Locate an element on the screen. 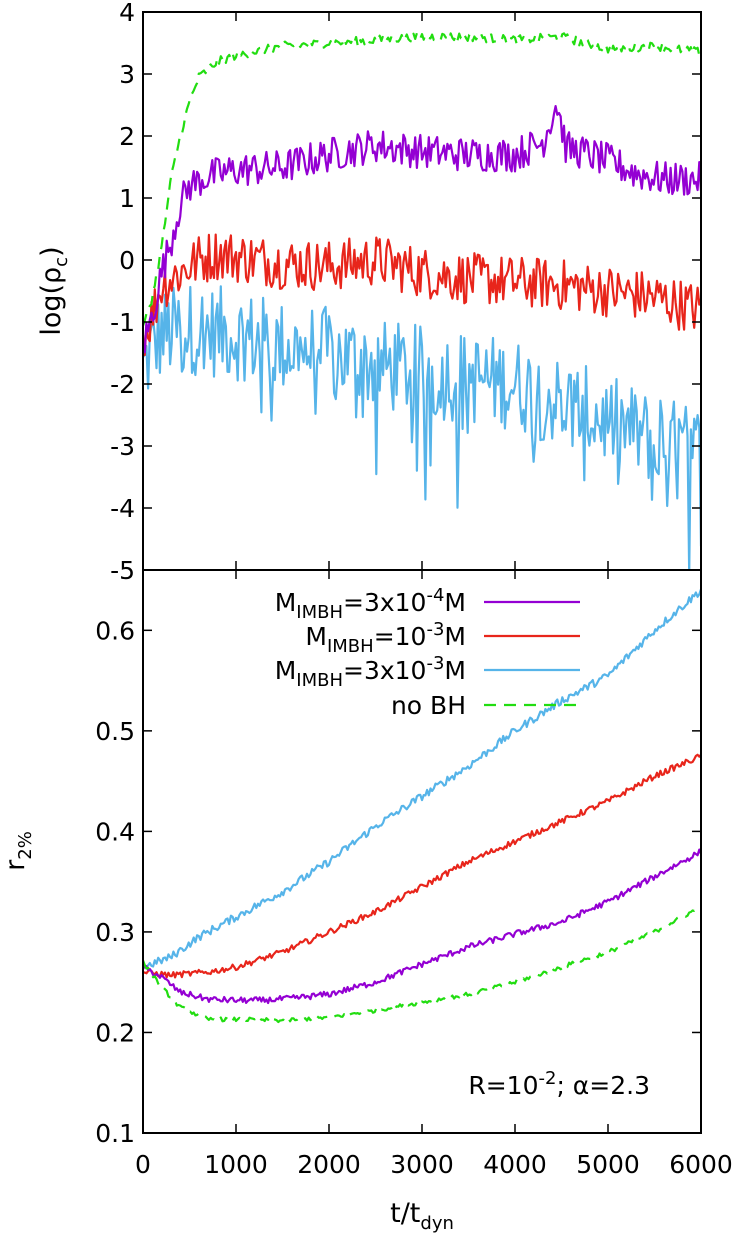 This screenshot has width=745, height=1245. top-y-tick-label: -5 is located at coordinates (122, 570).